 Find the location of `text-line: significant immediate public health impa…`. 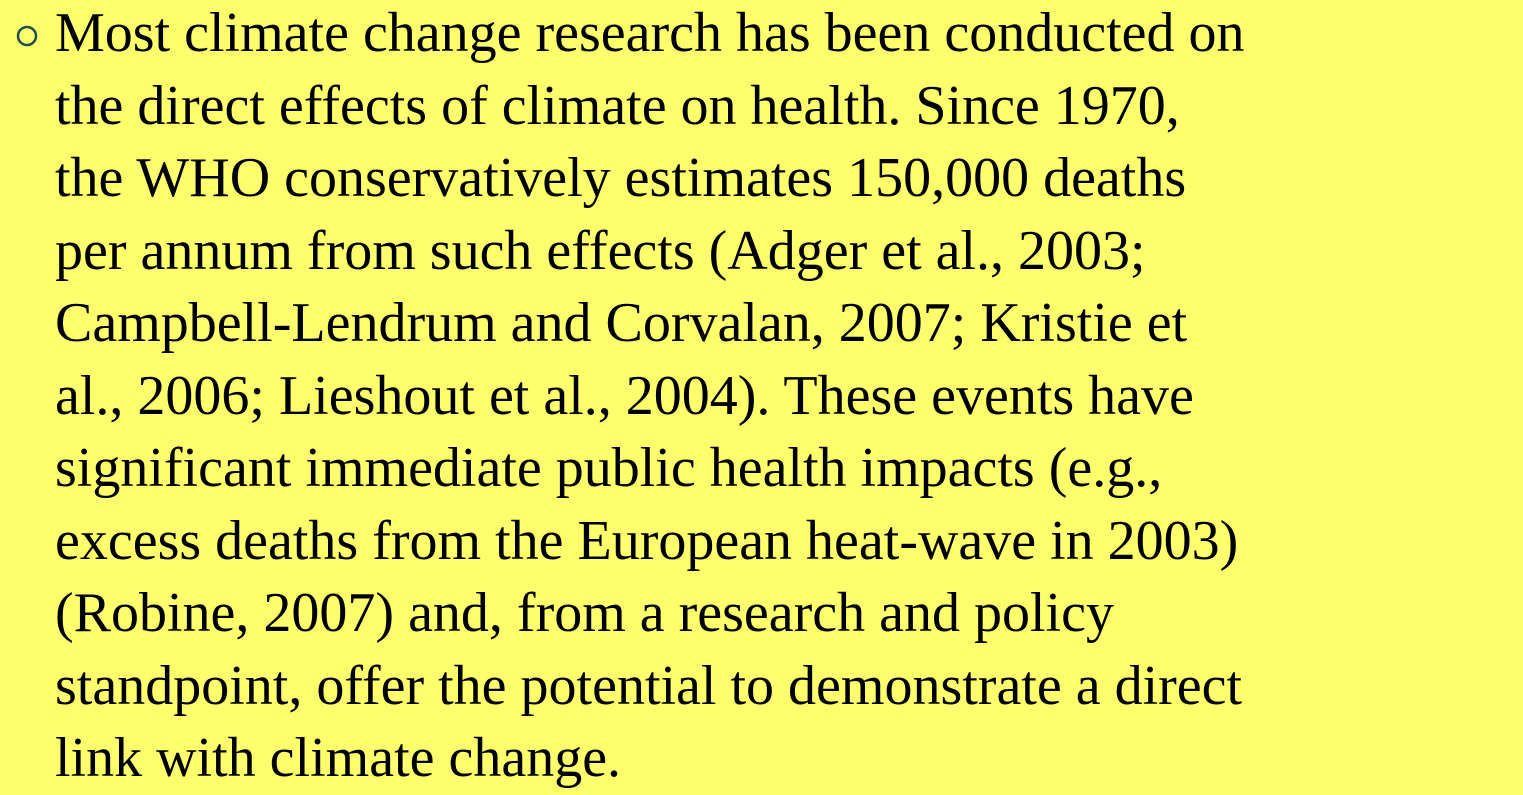

text-line: significant immediate public health impa… is located at coordinates (609, 468).